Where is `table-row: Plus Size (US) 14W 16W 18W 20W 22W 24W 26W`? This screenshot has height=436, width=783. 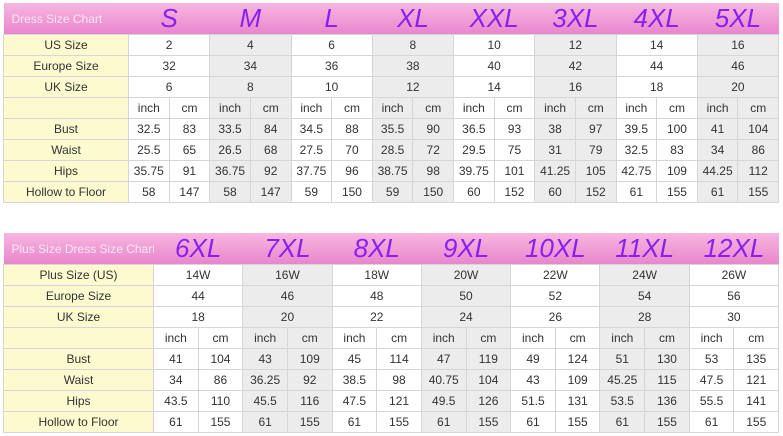
table-row: Plus Size (US) 14W 16W 18W 20W 22W 24W 26W is located at coordinates (391, 275).